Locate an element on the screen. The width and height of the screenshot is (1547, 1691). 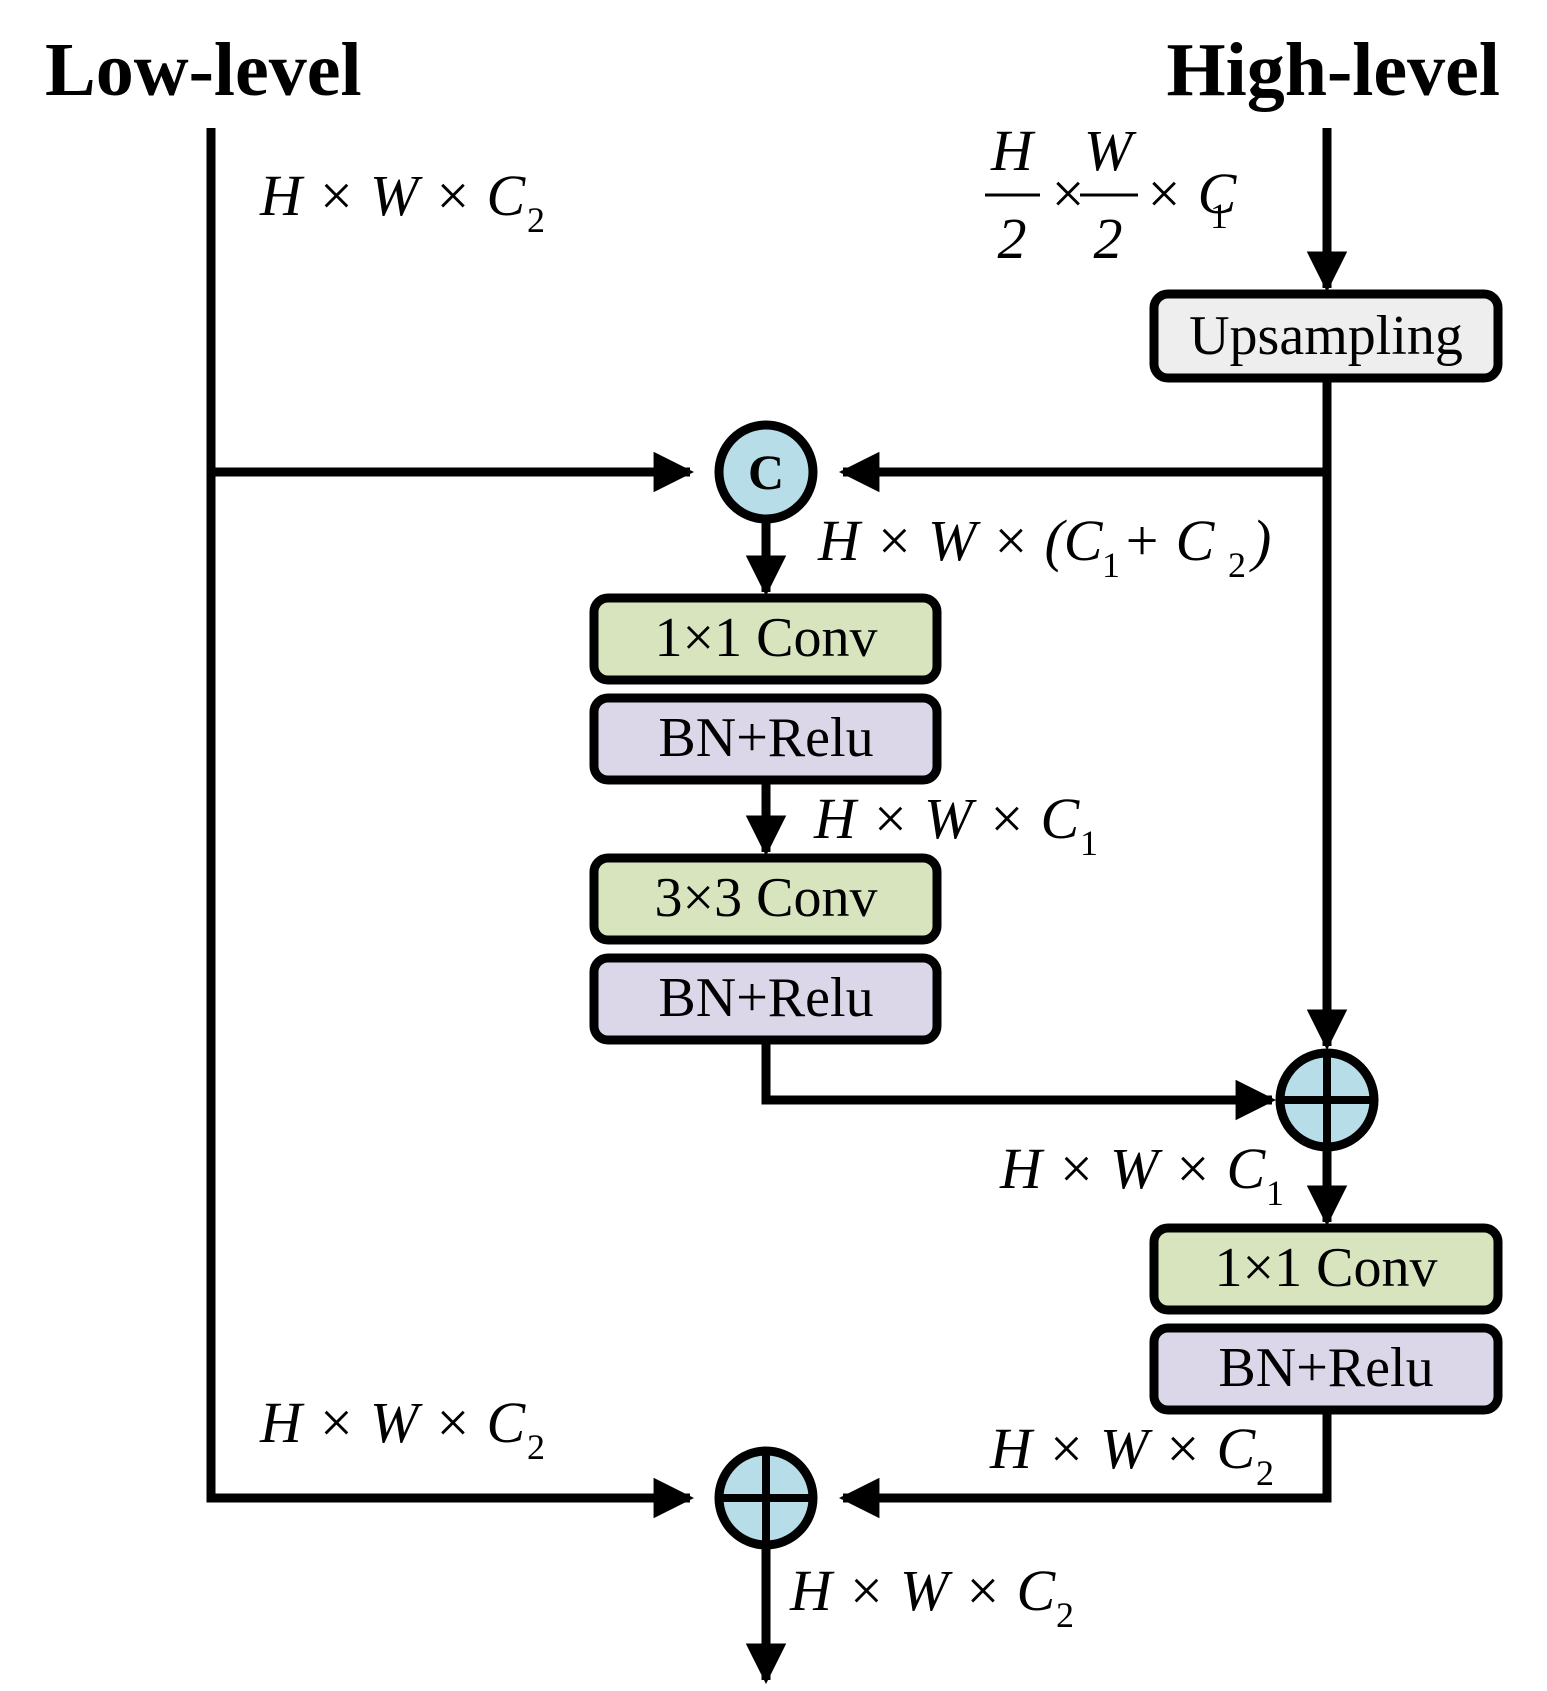
dim-low-in-base: H × W × C is located at coordinates (392, 195).